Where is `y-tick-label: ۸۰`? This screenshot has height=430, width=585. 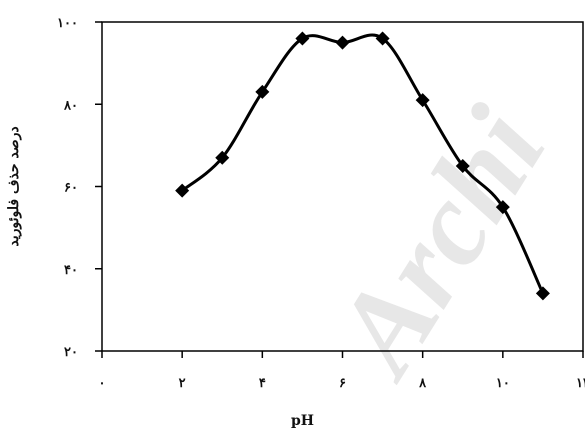
y-tick-label: ۸۰ is located at coordinates (70, 105).